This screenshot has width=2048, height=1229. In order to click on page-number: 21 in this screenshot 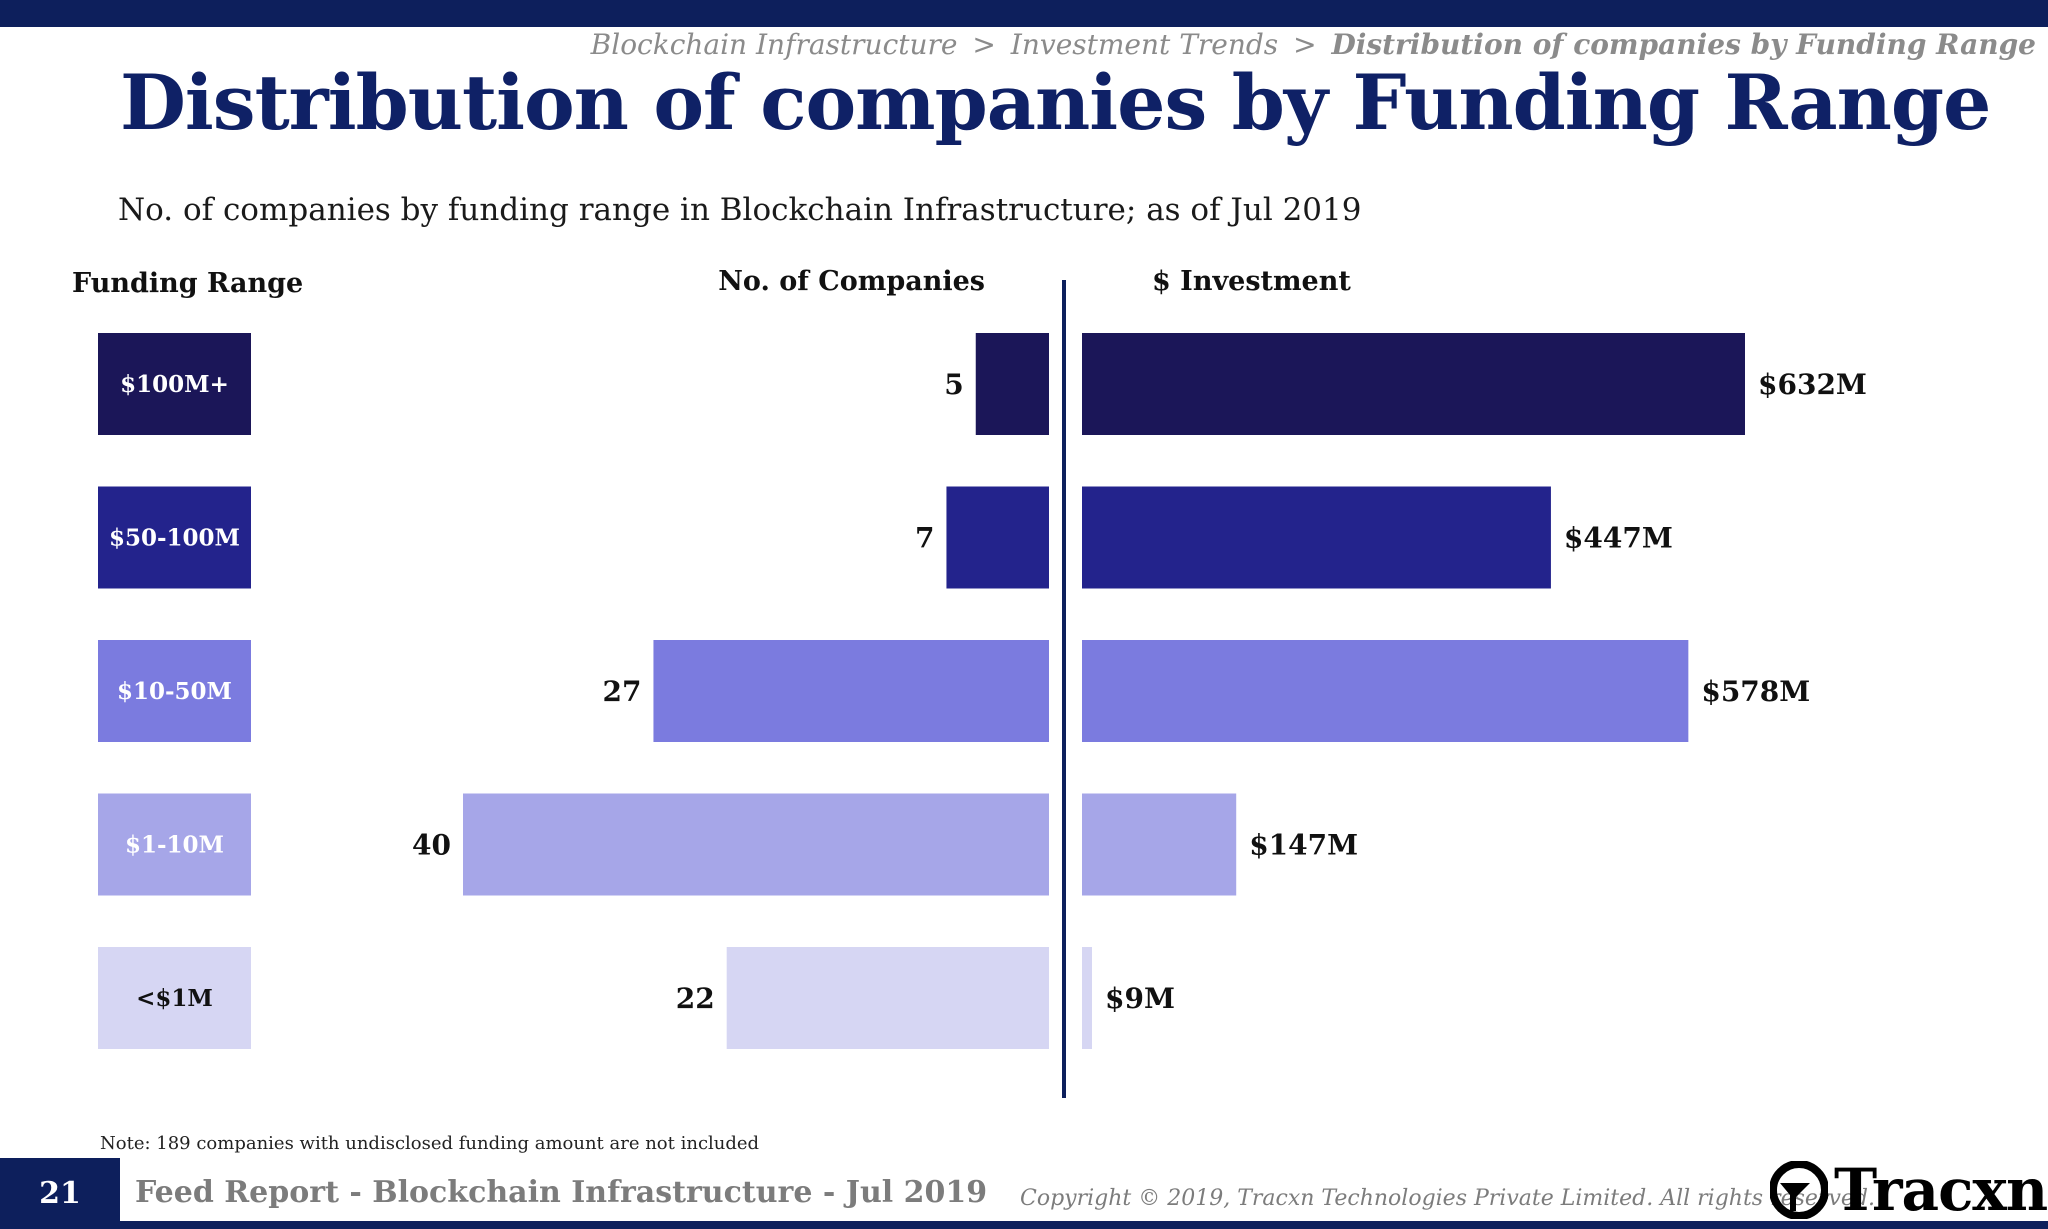, I will do `click(60, 1193)`.